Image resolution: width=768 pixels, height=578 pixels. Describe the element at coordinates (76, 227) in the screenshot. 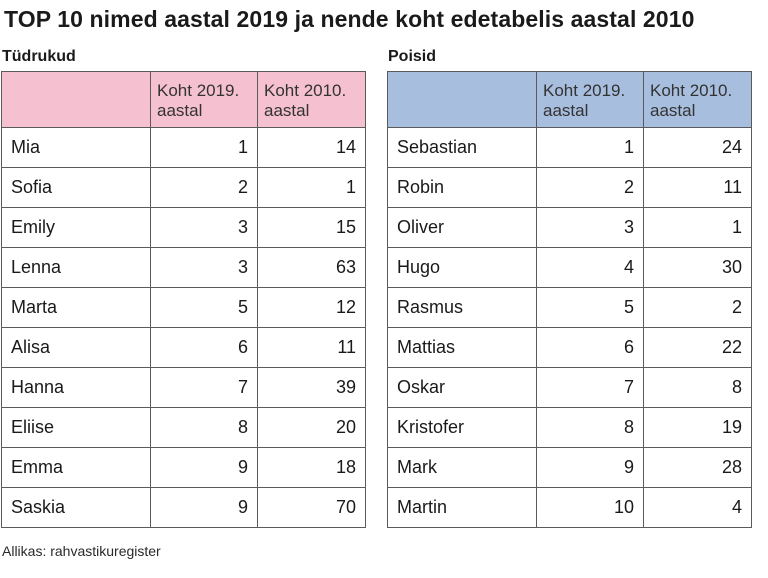

I see `name-cell: Emily` at that location.